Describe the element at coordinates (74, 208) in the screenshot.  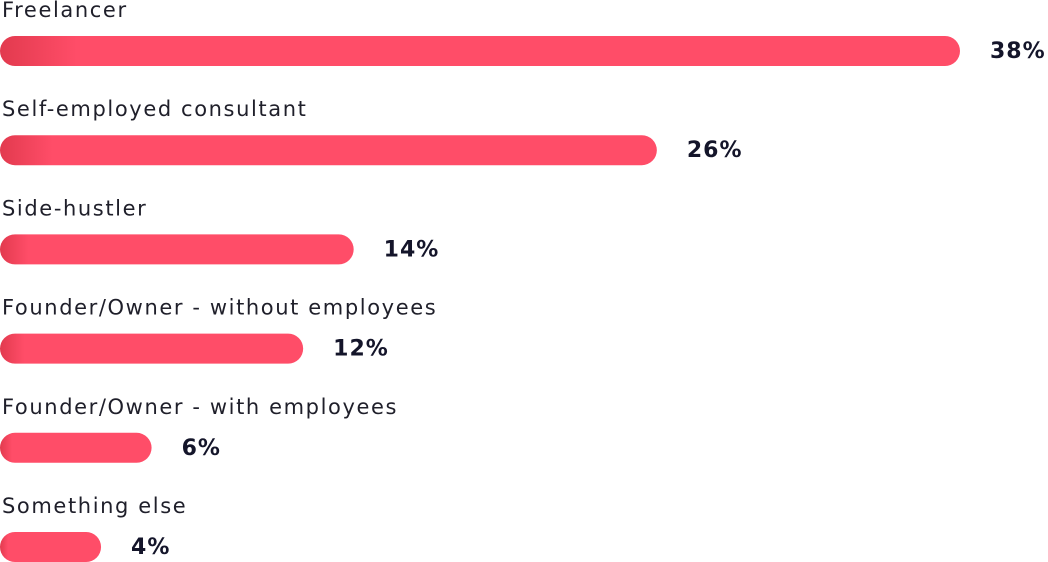
I see `category-label: Side-hustler` at that location.